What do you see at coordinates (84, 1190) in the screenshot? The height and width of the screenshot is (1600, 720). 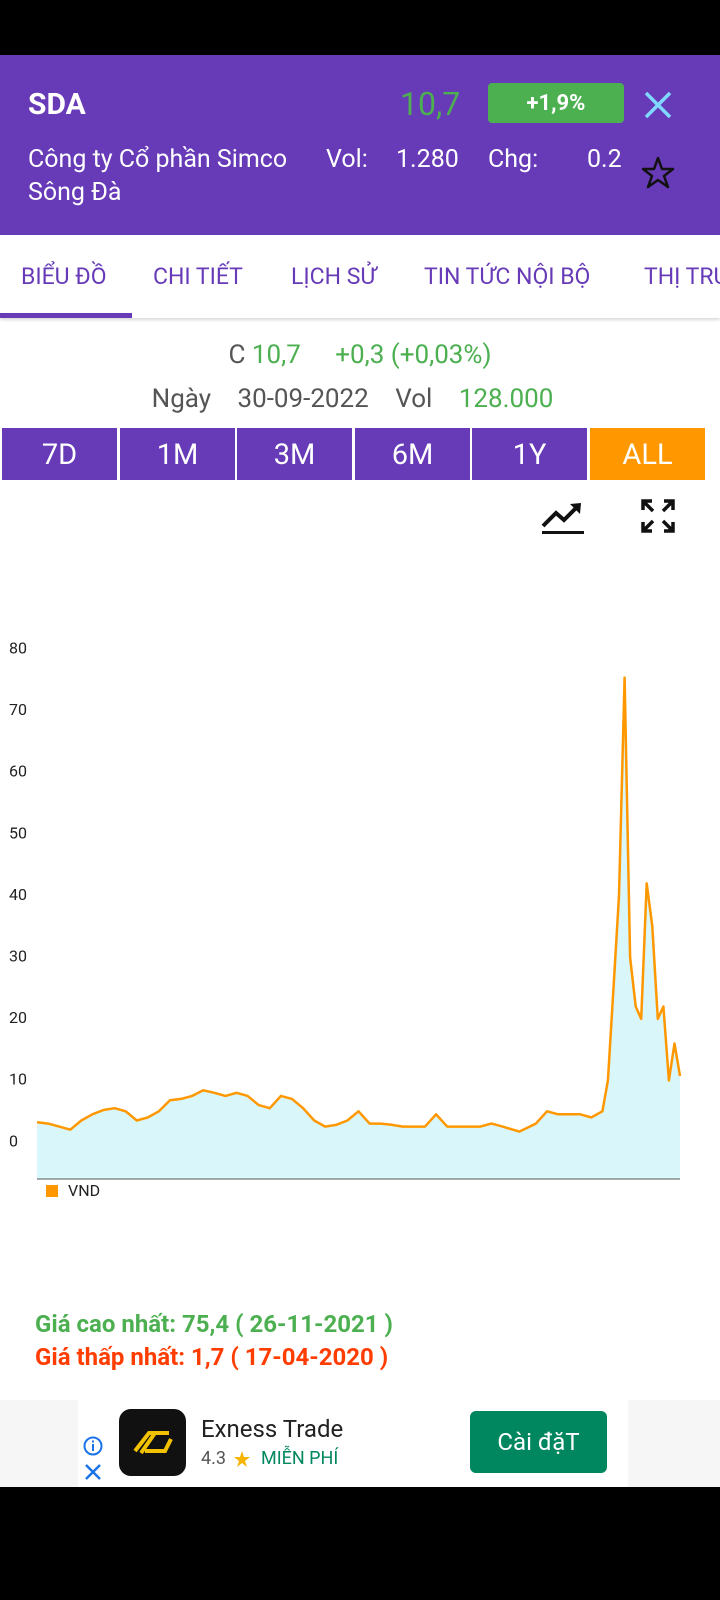 I see `legend-label: VND` at bounding box center [84, 1190].